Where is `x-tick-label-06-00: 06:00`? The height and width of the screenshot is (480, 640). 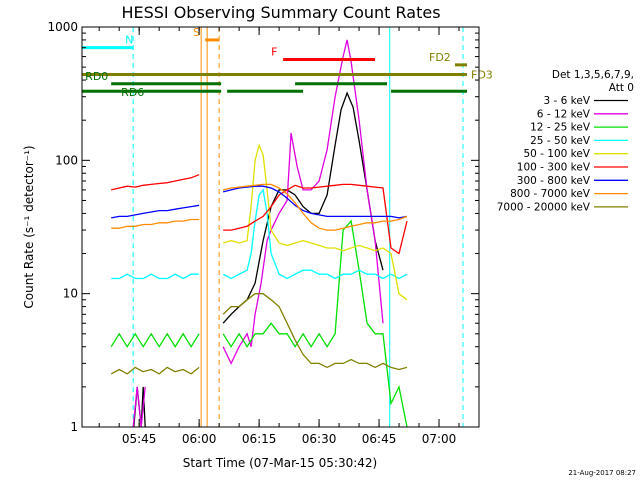 x-tick-label-06-00: 06:00 is located at coordinates (199, 439).